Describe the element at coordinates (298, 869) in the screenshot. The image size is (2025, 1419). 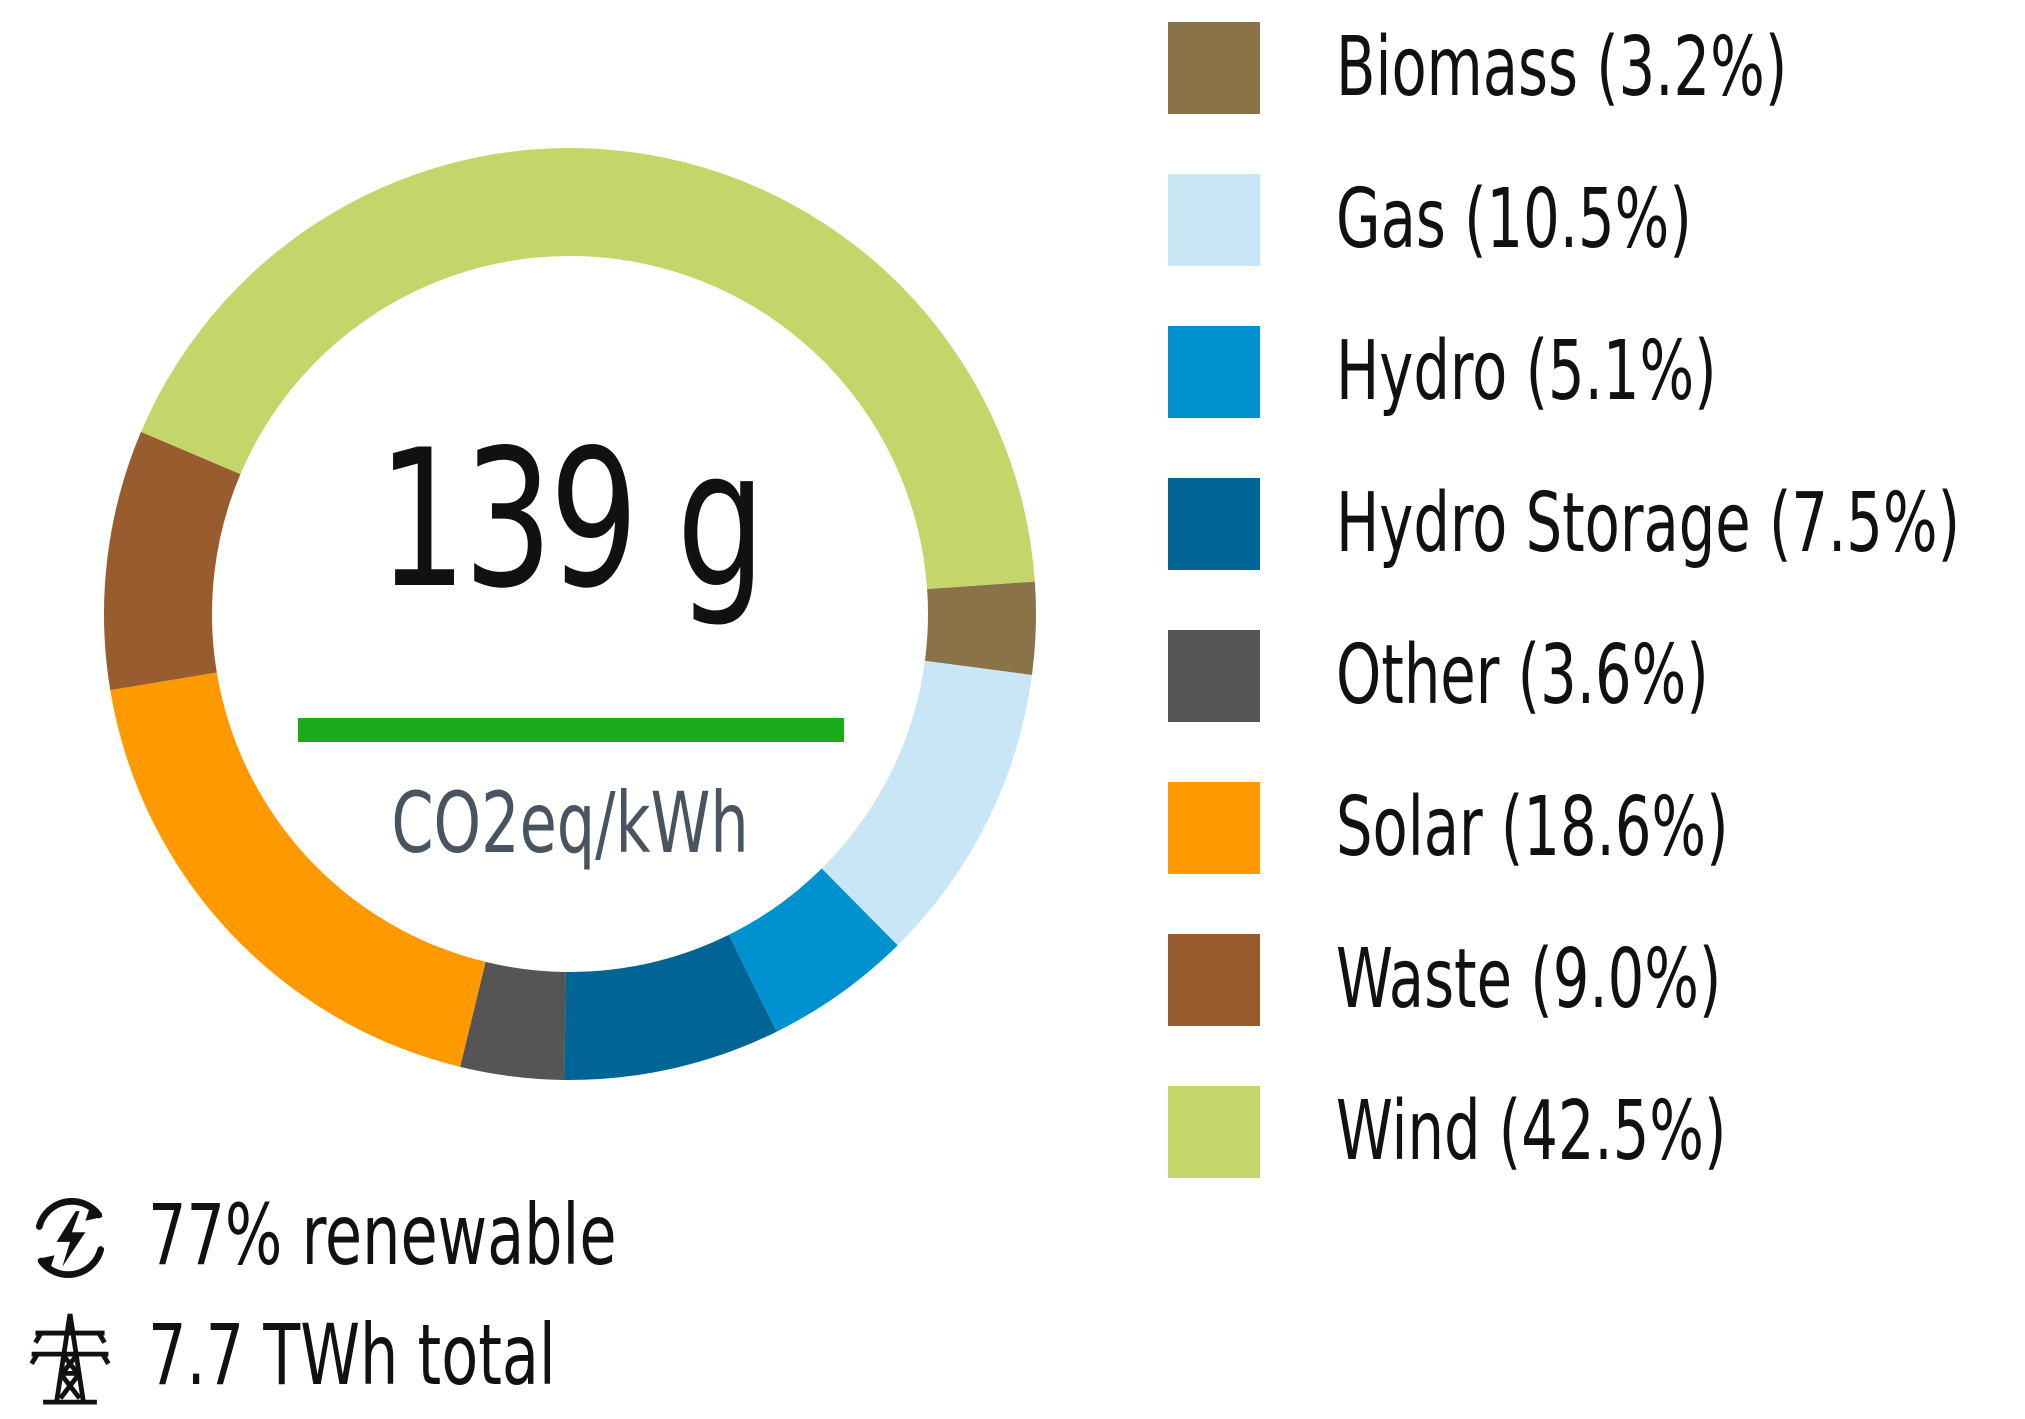
I see `donut-slice-solar` at that location.